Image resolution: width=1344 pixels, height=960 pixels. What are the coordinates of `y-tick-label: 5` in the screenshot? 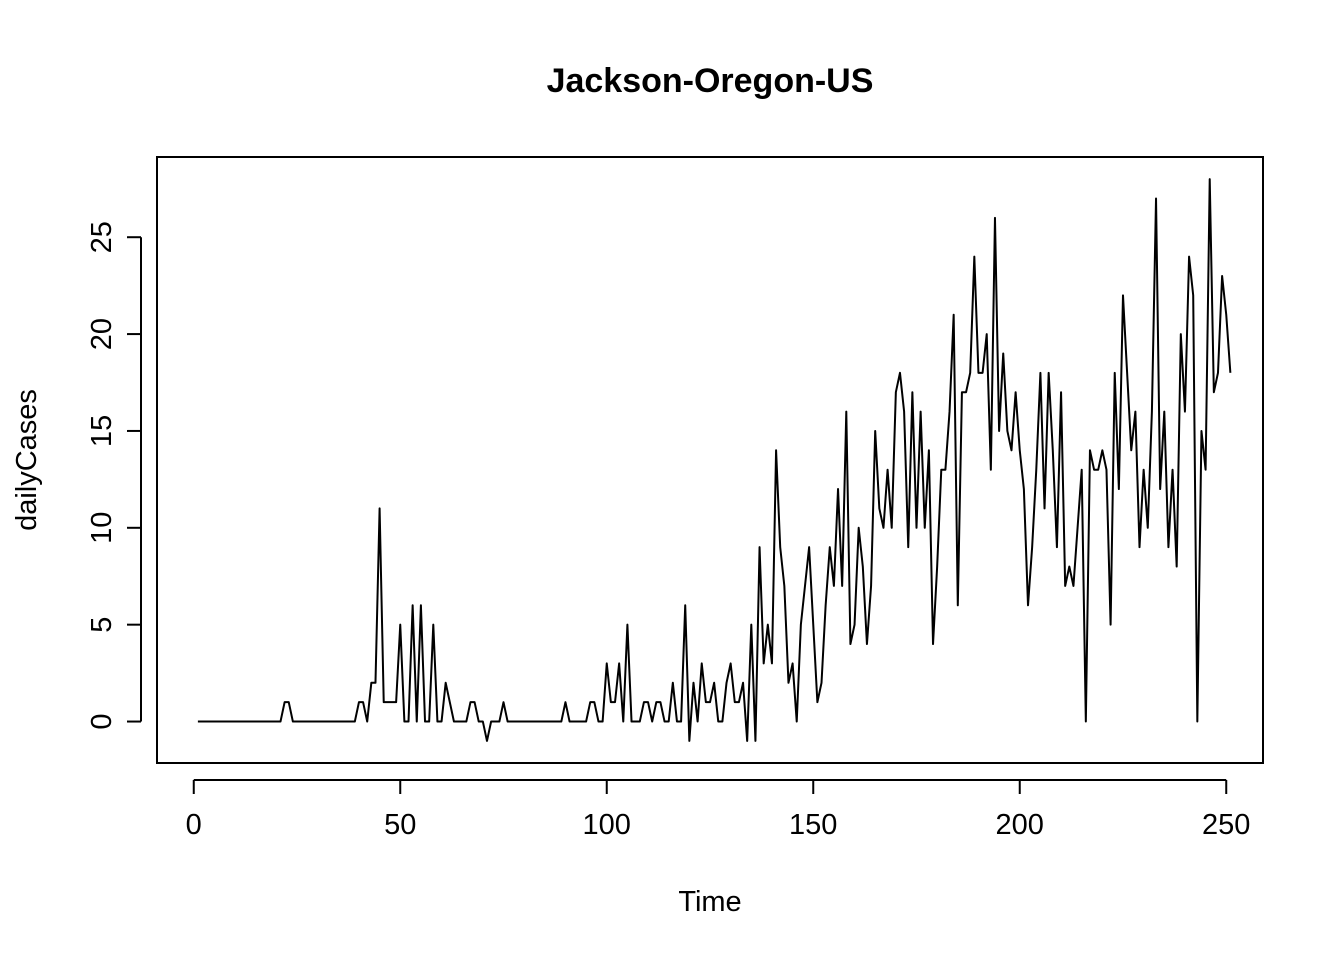 It's located at (102, 625).